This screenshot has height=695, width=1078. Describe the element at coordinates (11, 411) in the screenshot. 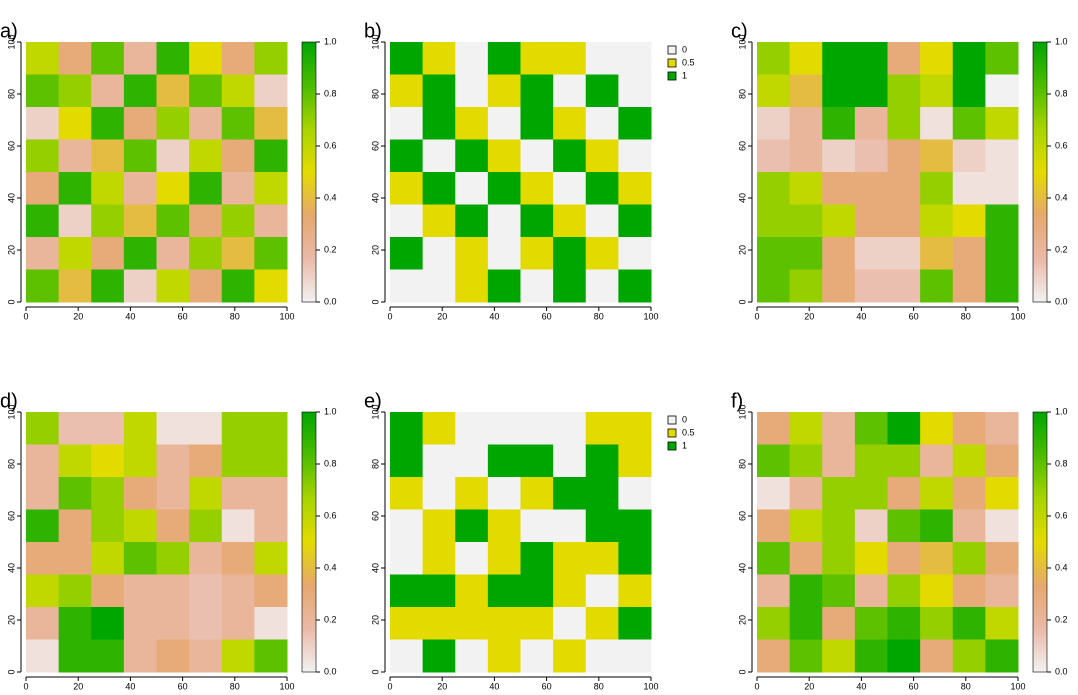

I see `y-tick-label: 100` at that location.